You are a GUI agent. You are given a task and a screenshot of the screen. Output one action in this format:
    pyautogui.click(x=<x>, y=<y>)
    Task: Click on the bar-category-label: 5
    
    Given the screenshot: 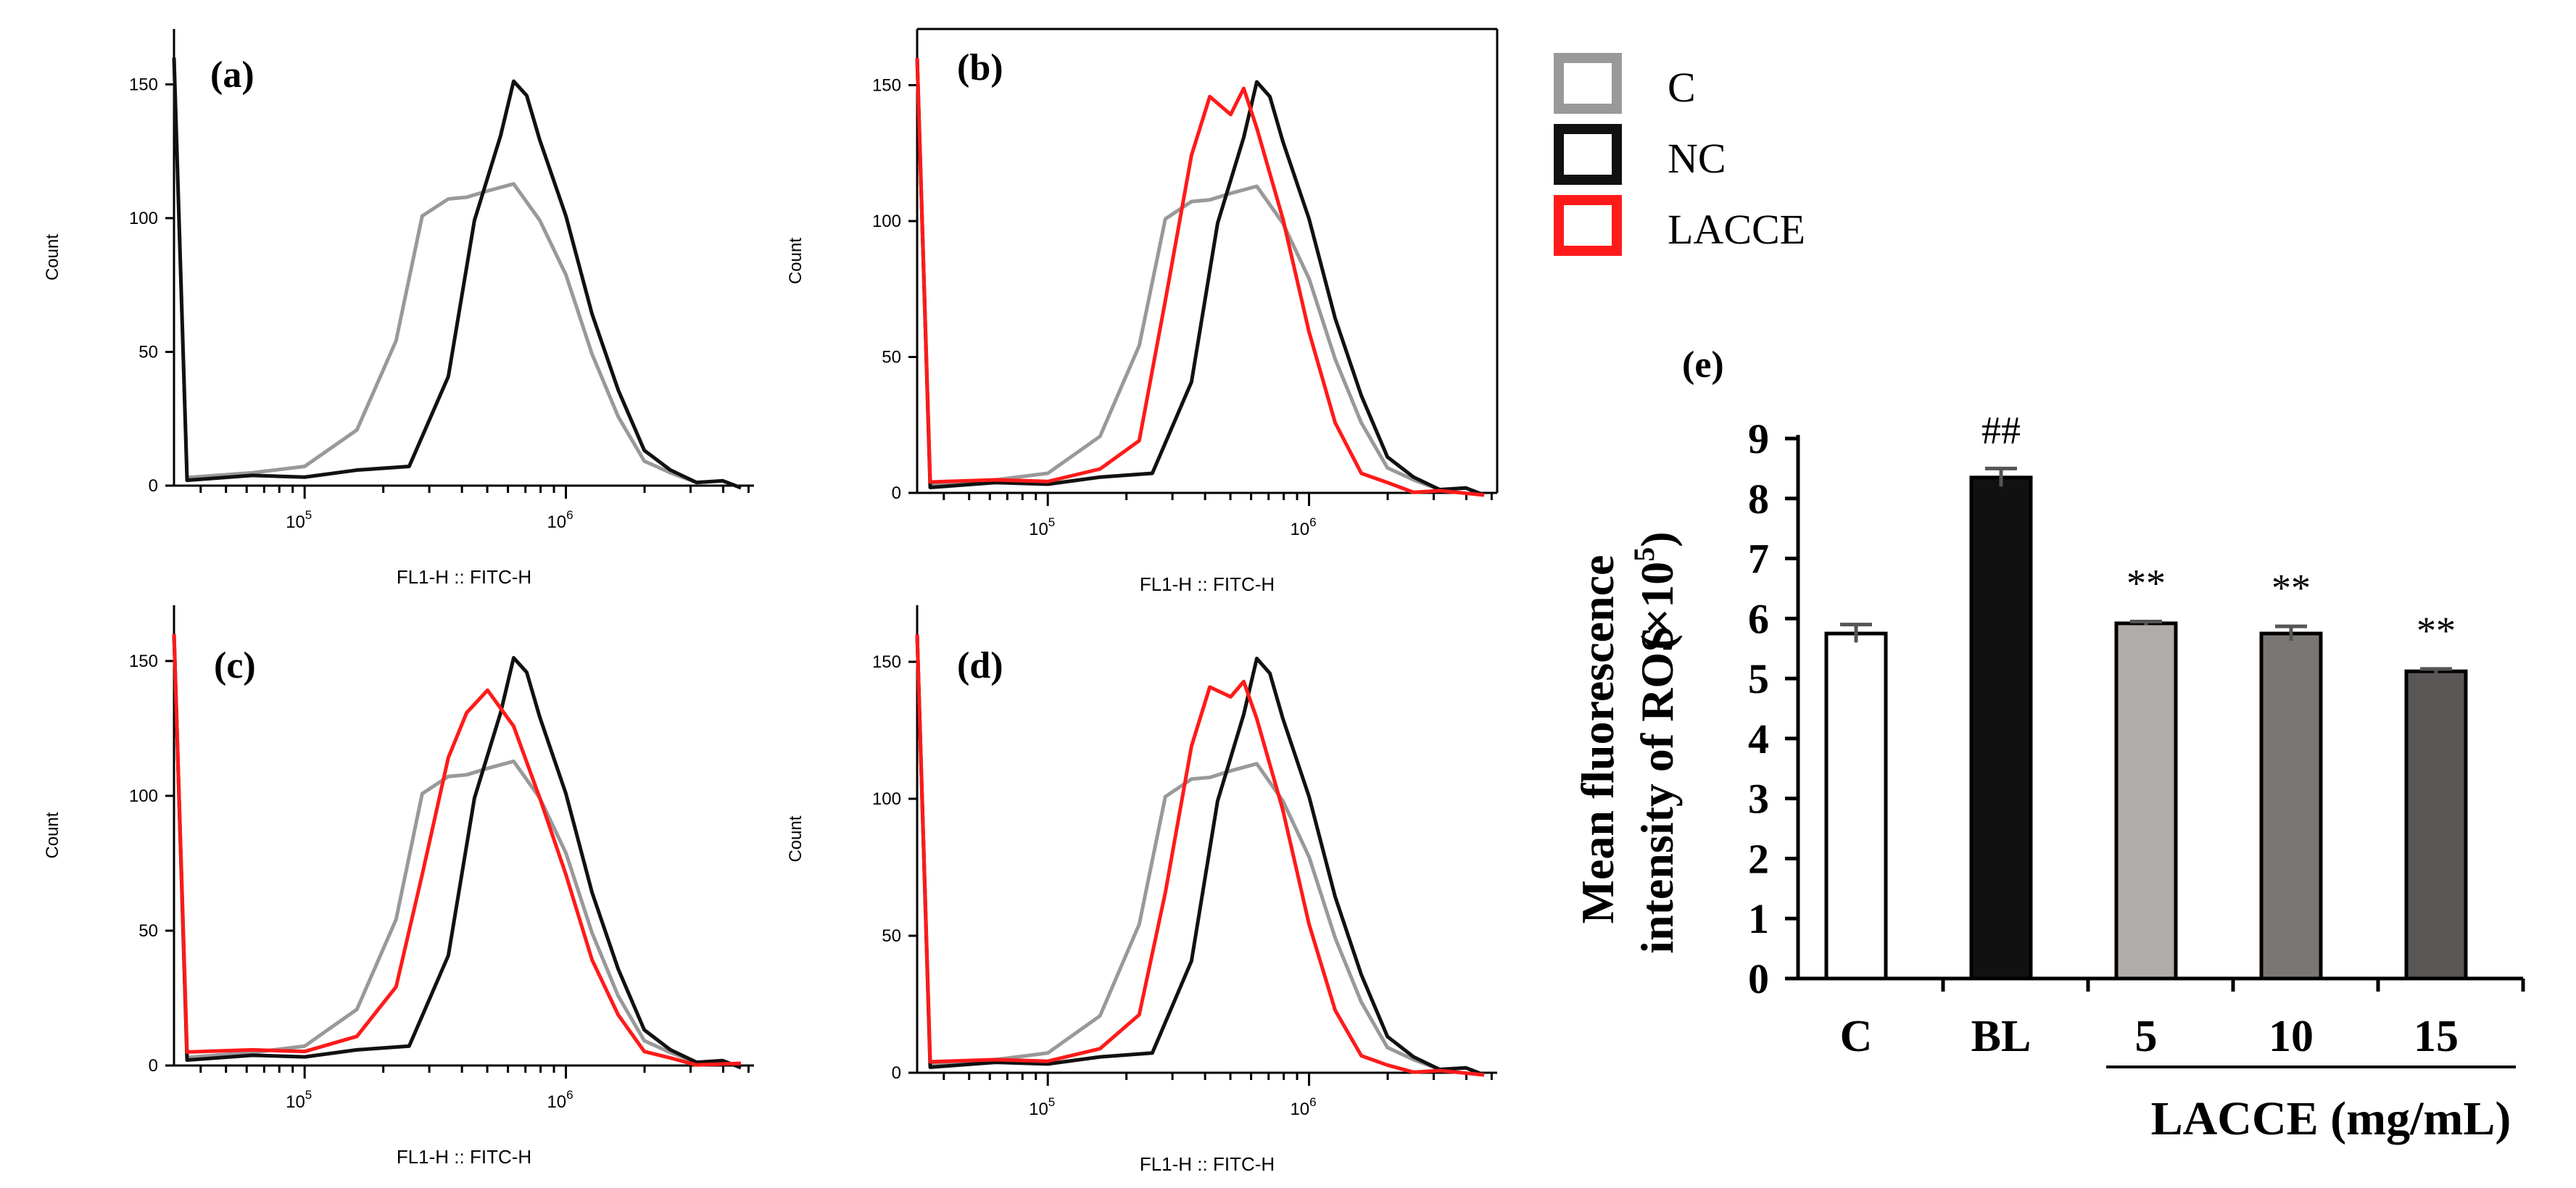 What is the action you would take?
    pyautogui.click(x=2147, y=1036)
    